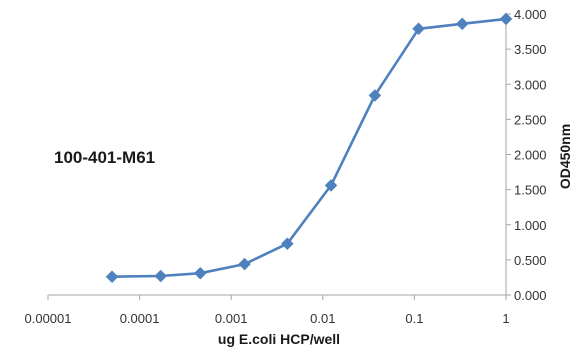 This screenshot has height=353, width=581. What do you see at coordinates (530, 49) in the screenshot?
I see `y-tick-label: 3.500` at bounding box center [530, 49].